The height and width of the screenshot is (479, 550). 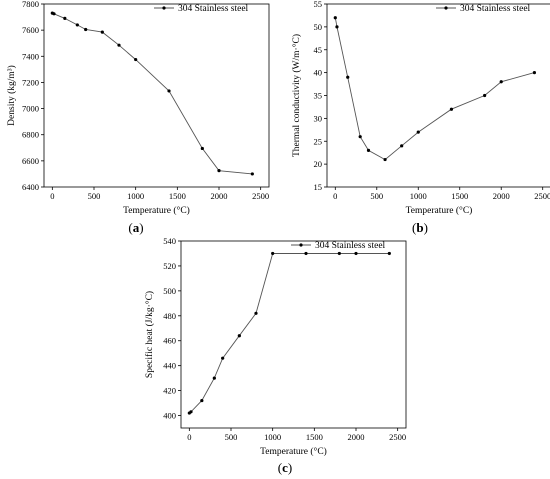 What do you see at coordinates (30, 161) in the screenshot?
I see `y-tick-label: 6600` at bounding box center [30, 161].